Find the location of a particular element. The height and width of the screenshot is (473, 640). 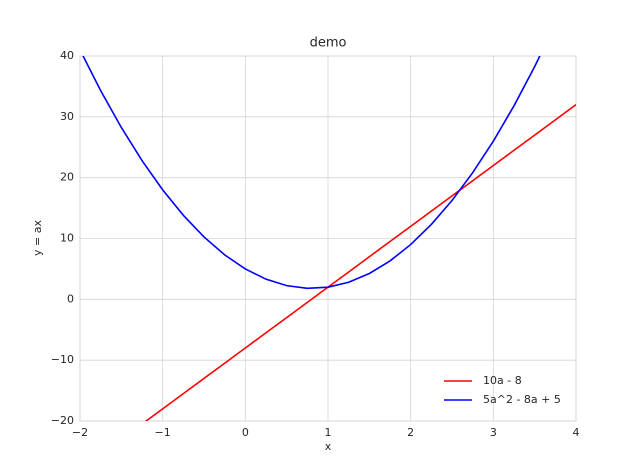

y-tick-label: −20 is located at coordinates (62, 420).